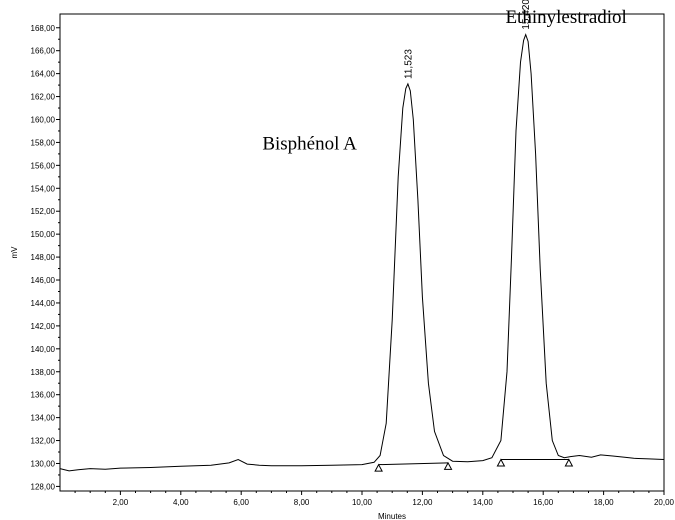  I want to click on x-tick-label: 16,00, so click(543, 502).